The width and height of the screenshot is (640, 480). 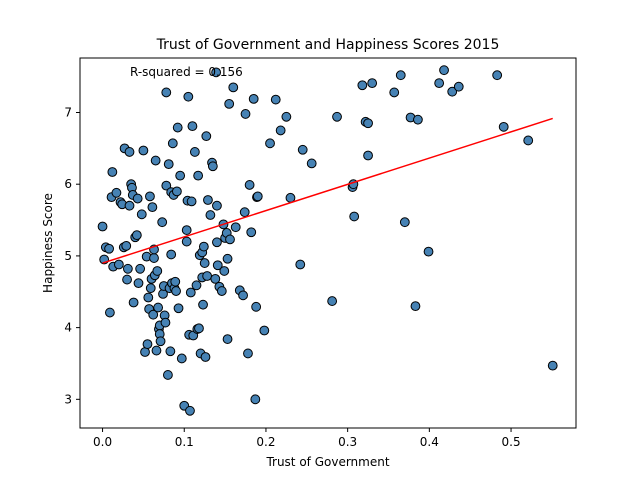 What do you see at coordinates (68, 399) in the screenshot?
I see `y-tick-label: 3` at bounding box center [68, 399].